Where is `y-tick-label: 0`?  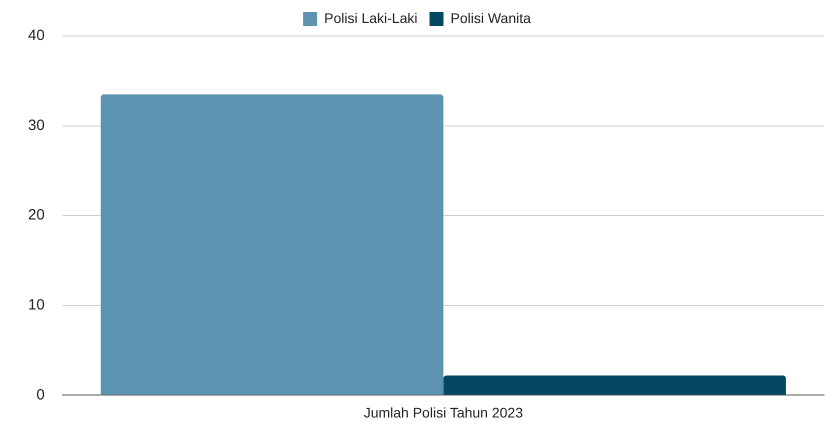
y-tick-label: 0 is located at coordinates (40, 395).